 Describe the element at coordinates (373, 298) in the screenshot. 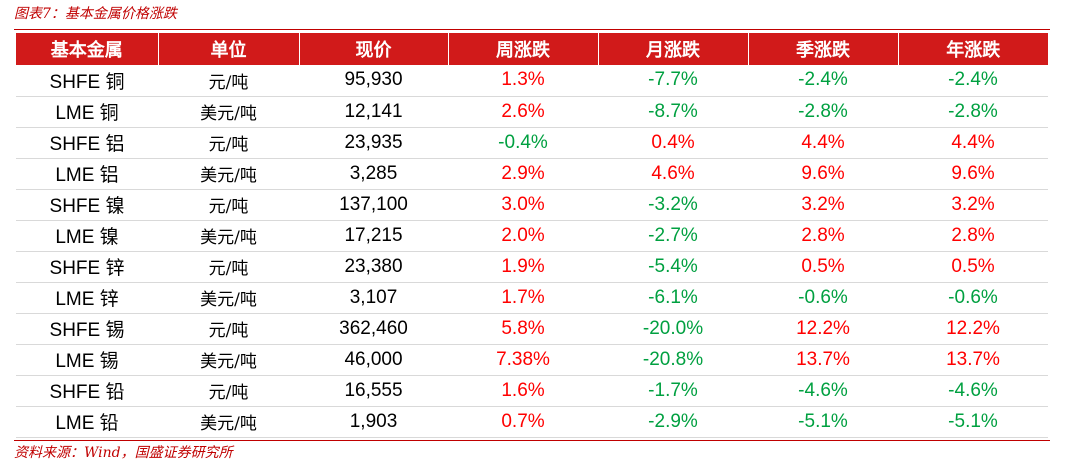

I see `price-cell: 3,107` at that location.